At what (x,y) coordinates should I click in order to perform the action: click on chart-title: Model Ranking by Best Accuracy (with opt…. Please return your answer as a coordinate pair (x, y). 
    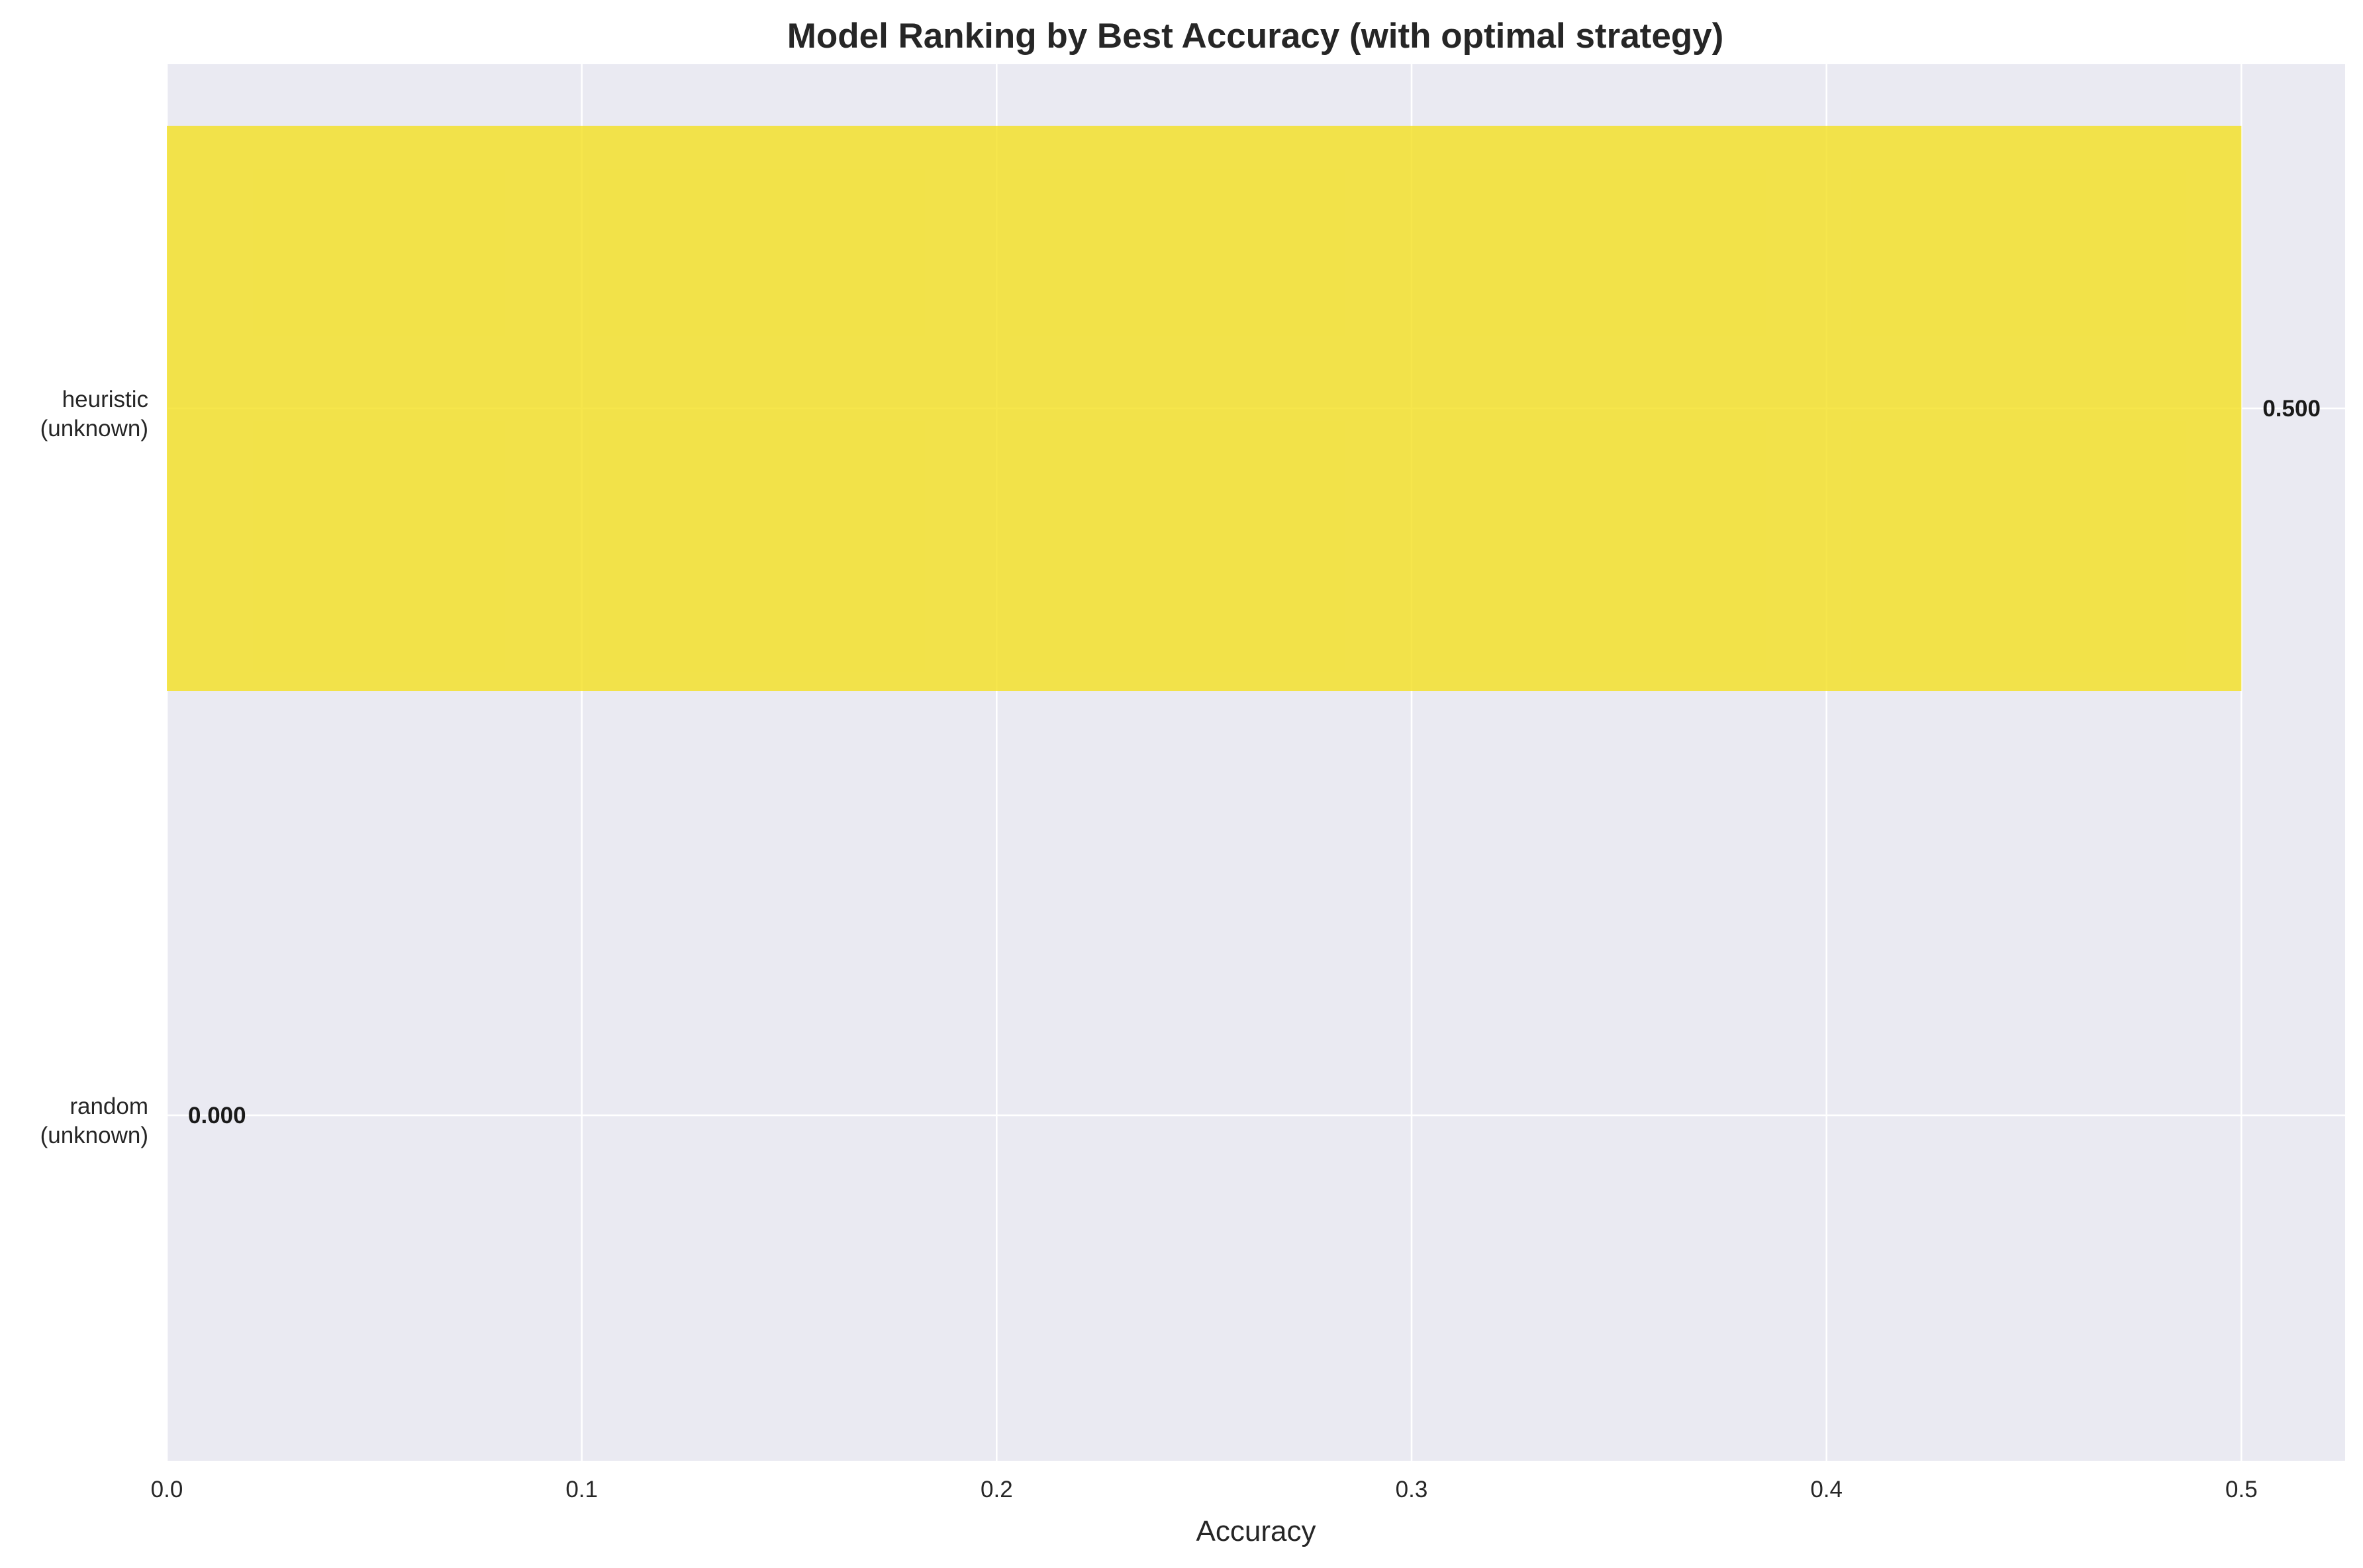
    Looking at the image, I should click on (1255, 36).